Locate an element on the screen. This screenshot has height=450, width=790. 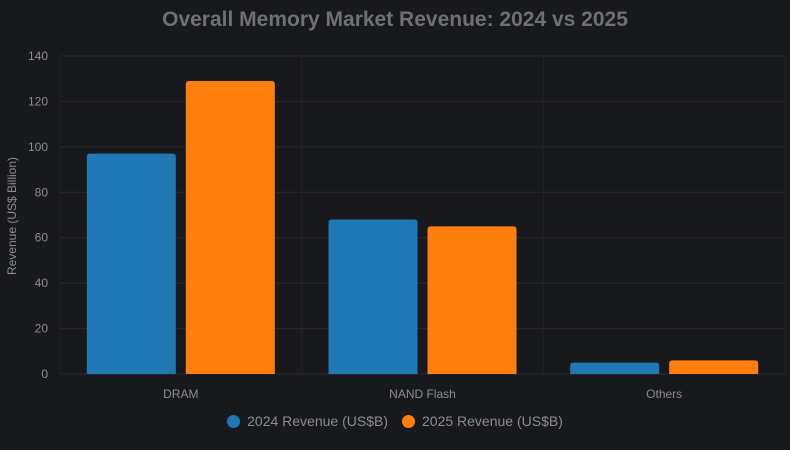
legend-item-2024: 2024 Revenue (US$B) is located at coordinates (307, 421).